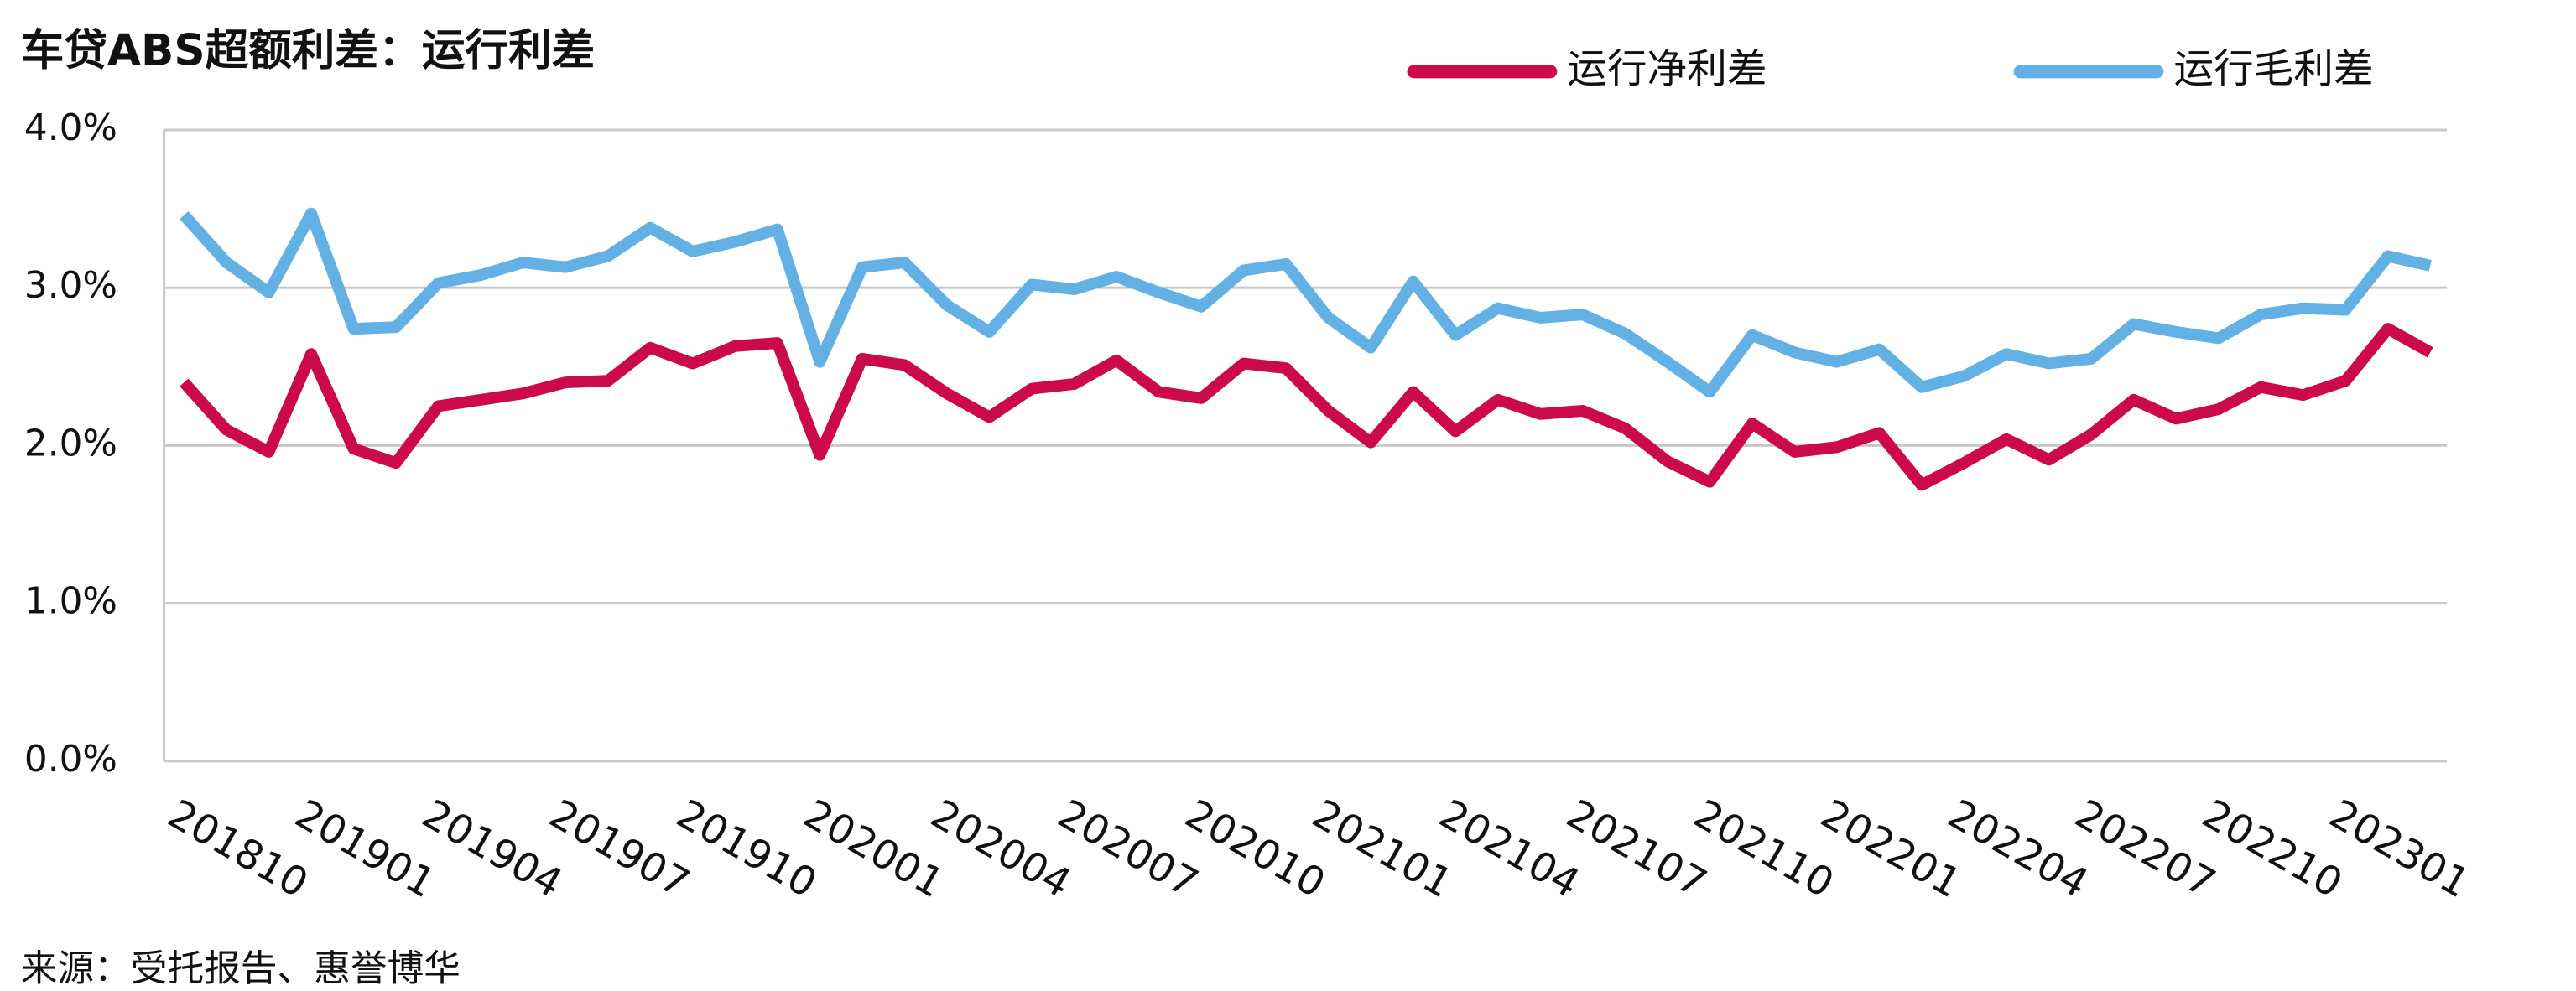  I want to click on x-tick-label: 202110, so click(1763, 849).